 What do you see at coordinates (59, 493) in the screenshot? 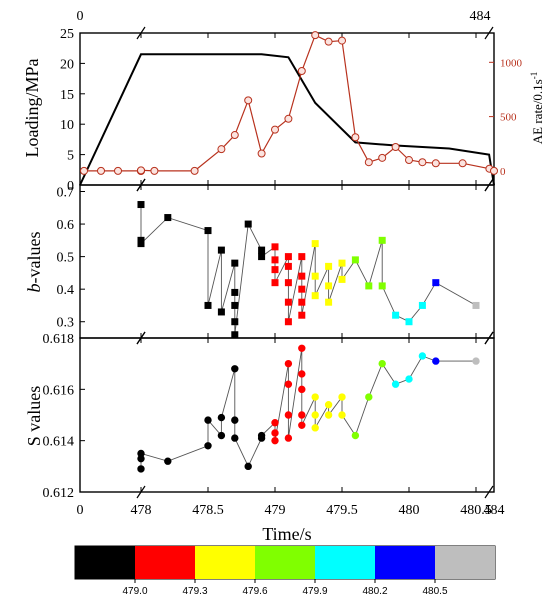
I see `y-tick-label: 0.612` at bounding box center [59, 493].